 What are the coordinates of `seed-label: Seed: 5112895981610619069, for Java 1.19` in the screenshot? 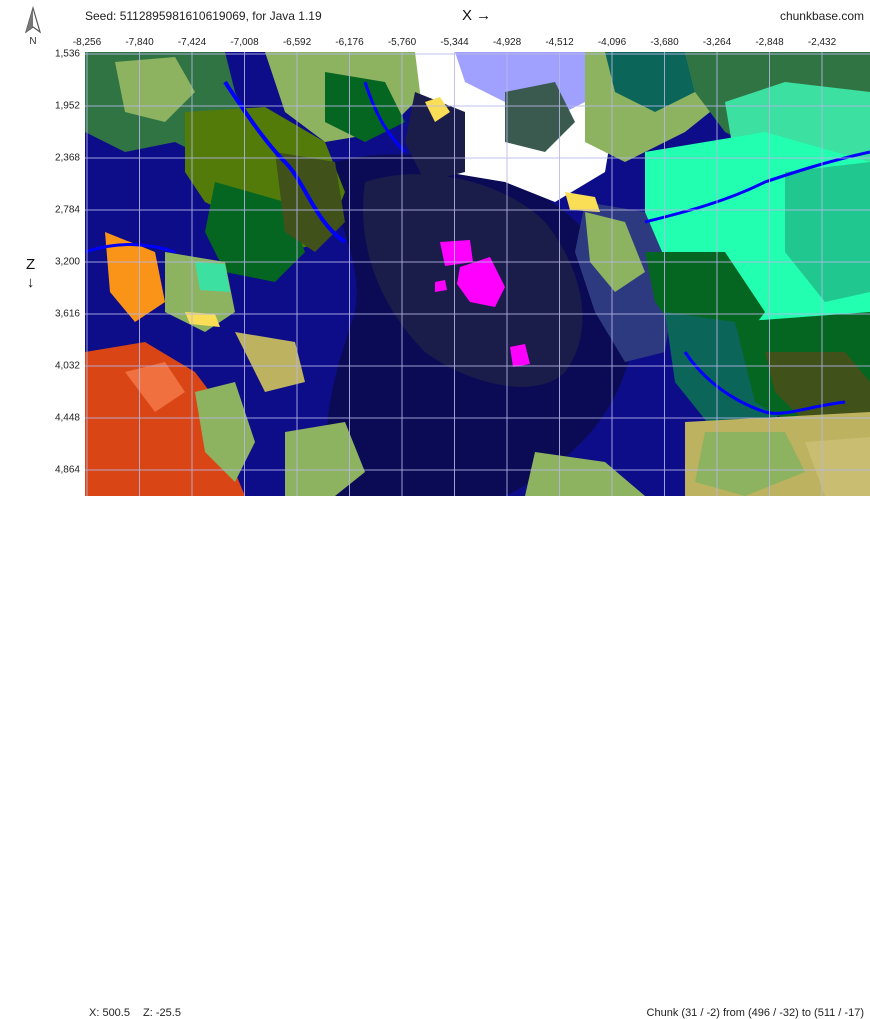 It's located at (203, 16).